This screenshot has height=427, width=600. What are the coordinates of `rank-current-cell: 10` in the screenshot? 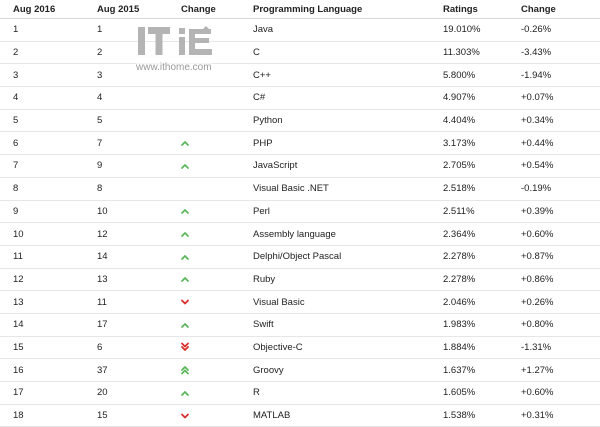 It's located at (42, 234).